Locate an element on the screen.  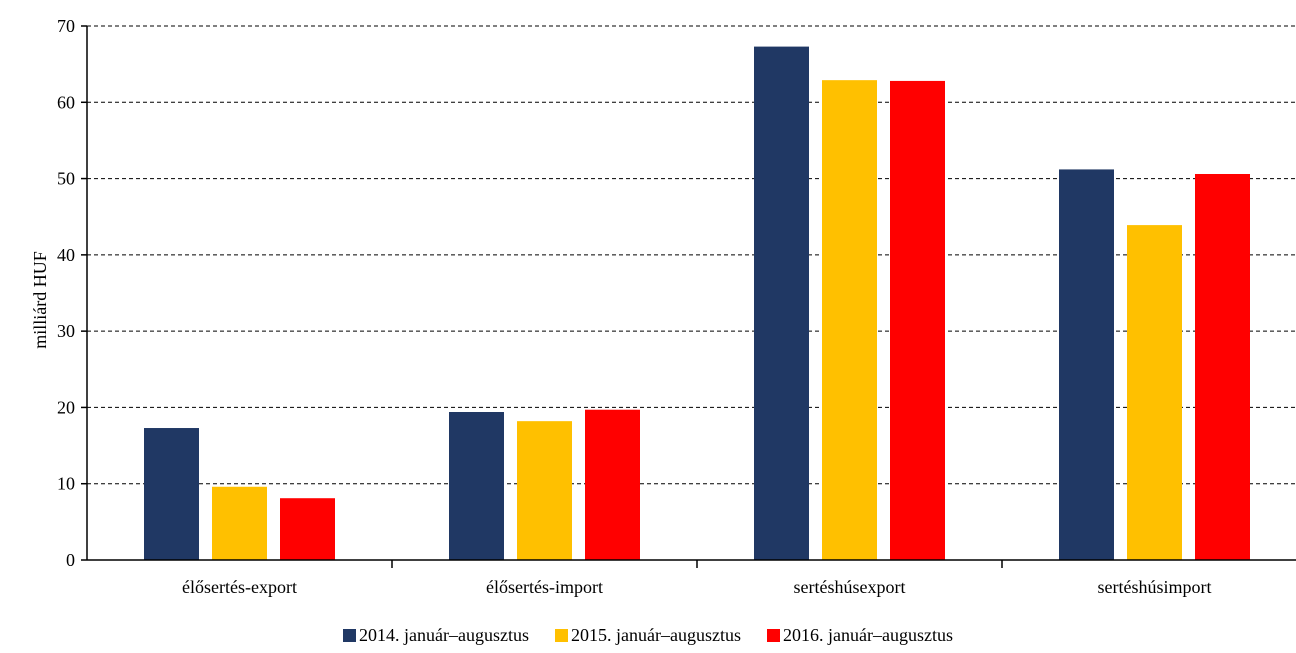
y-axis-title: milliárd HUF is located at coordinates (40, 300).